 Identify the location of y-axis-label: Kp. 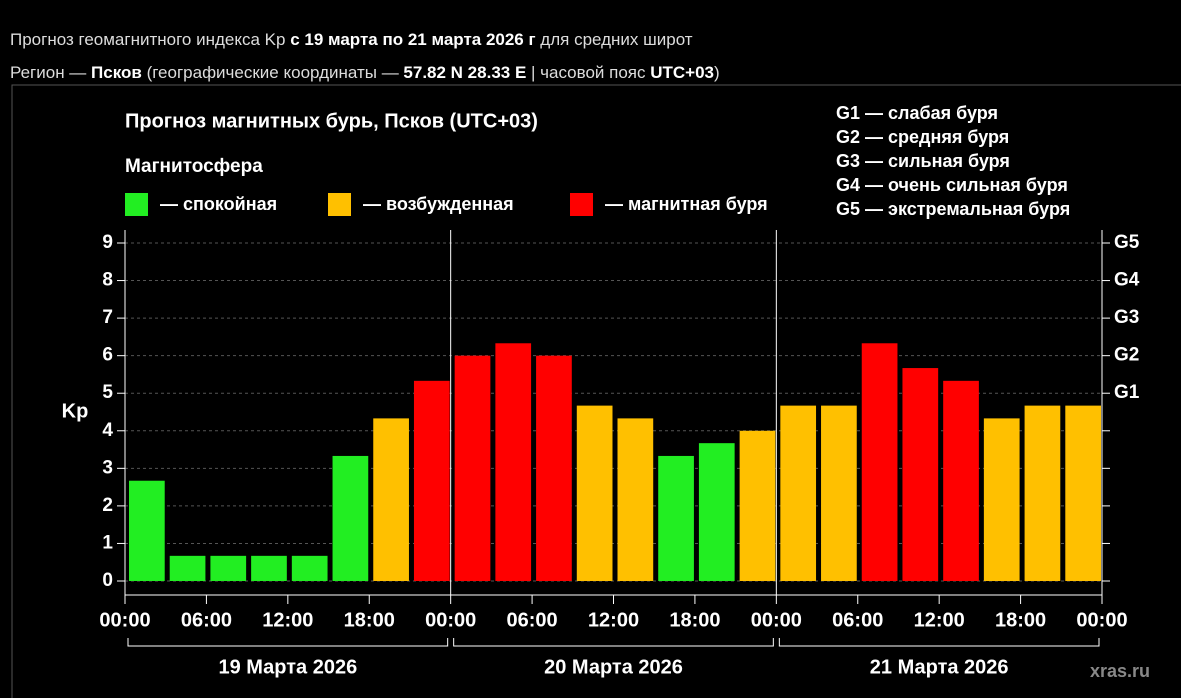
(75, 411).